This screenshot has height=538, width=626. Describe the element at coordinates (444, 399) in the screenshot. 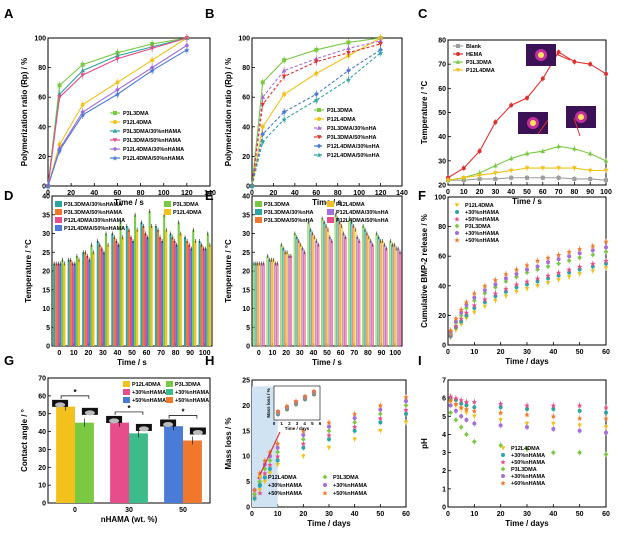

I see `y-tick-label: 6` at that location.